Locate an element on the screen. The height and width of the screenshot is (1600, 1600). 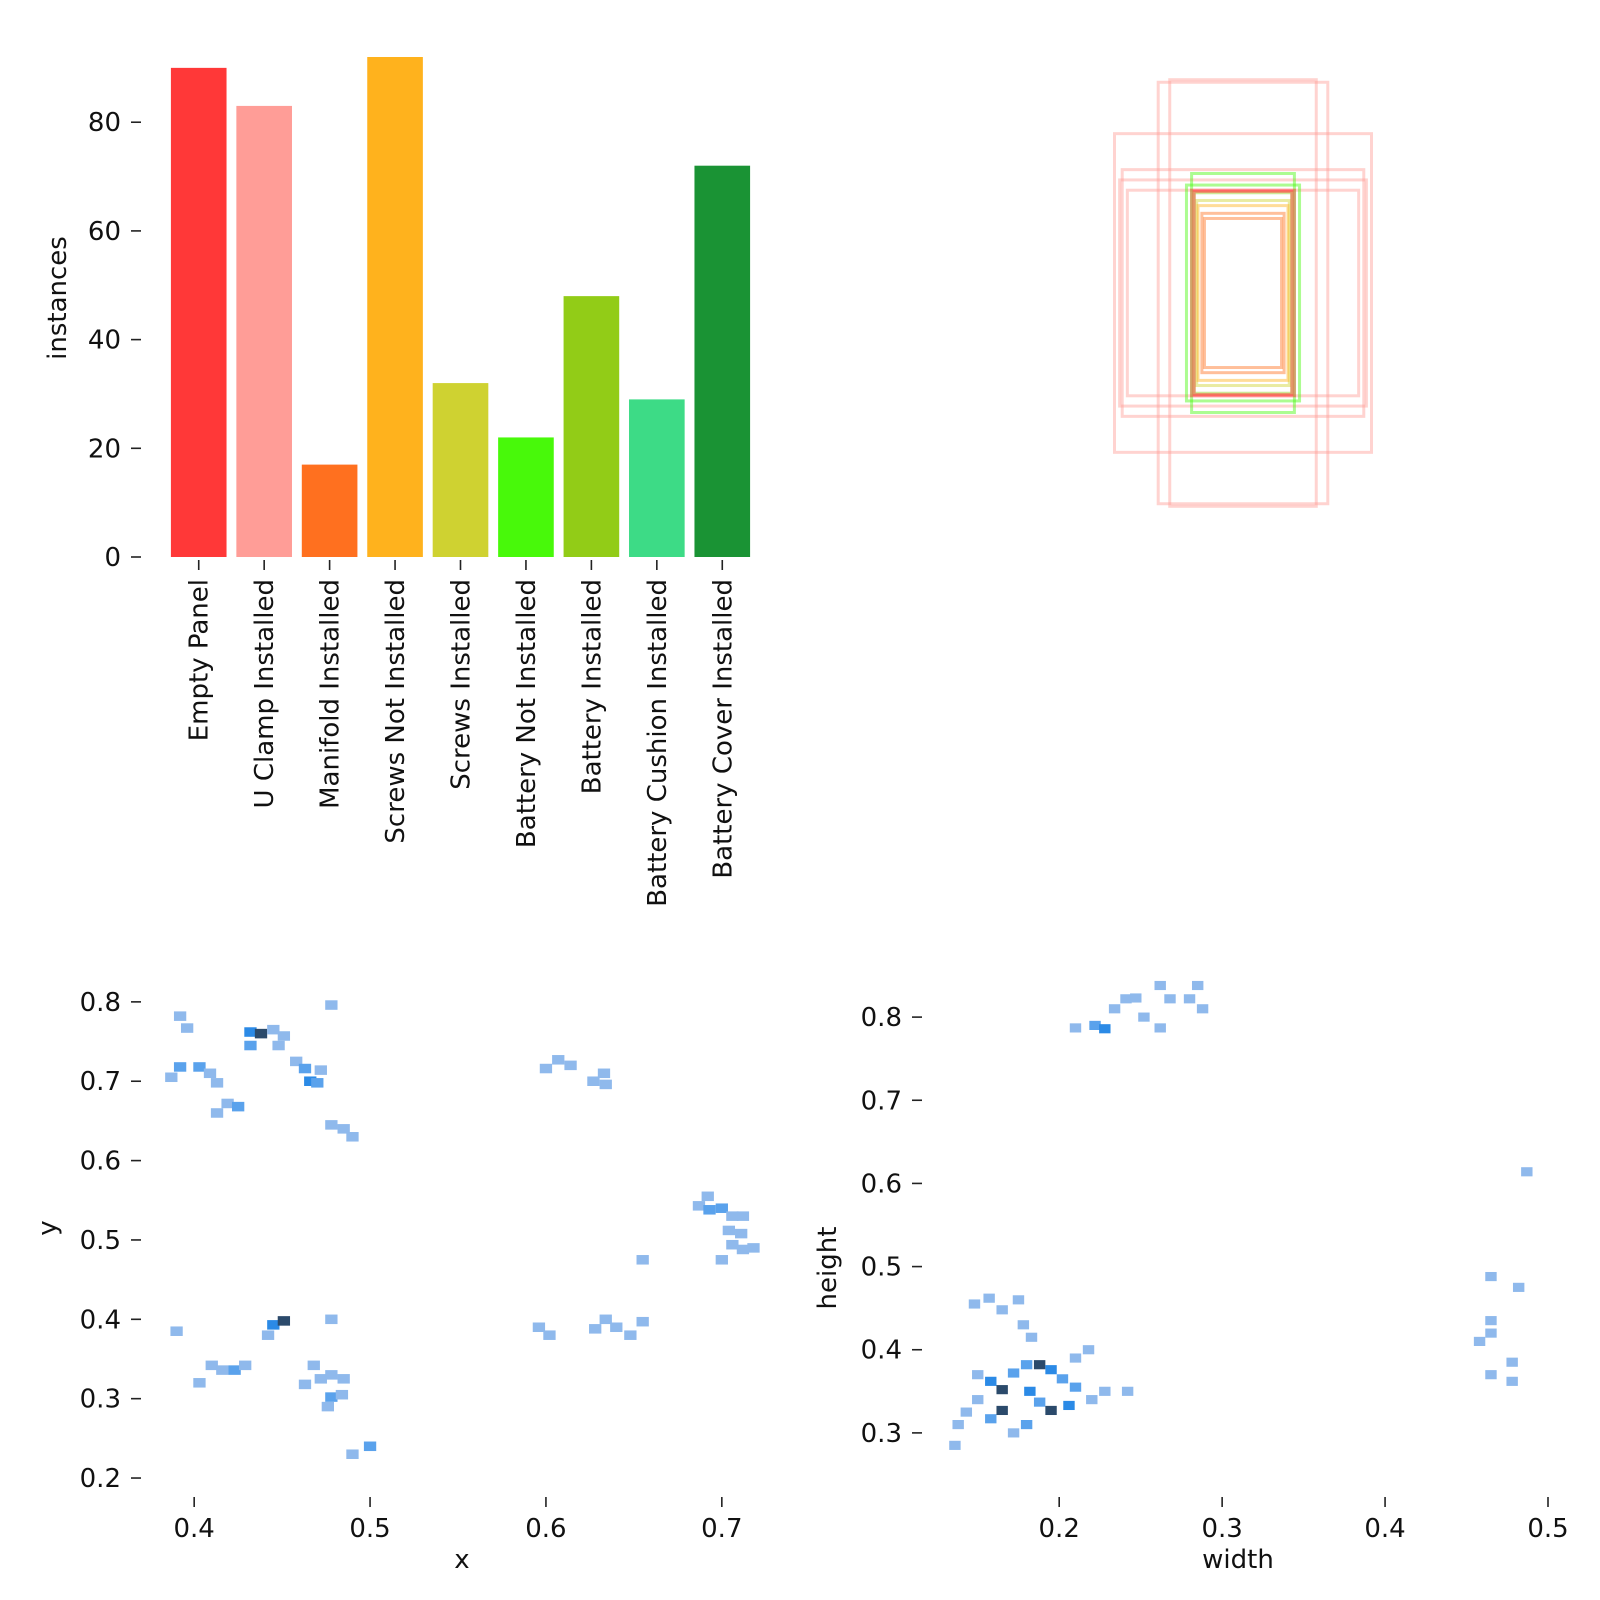
x-tick-label: 0.3 is located at coordinates (1221, 1529).